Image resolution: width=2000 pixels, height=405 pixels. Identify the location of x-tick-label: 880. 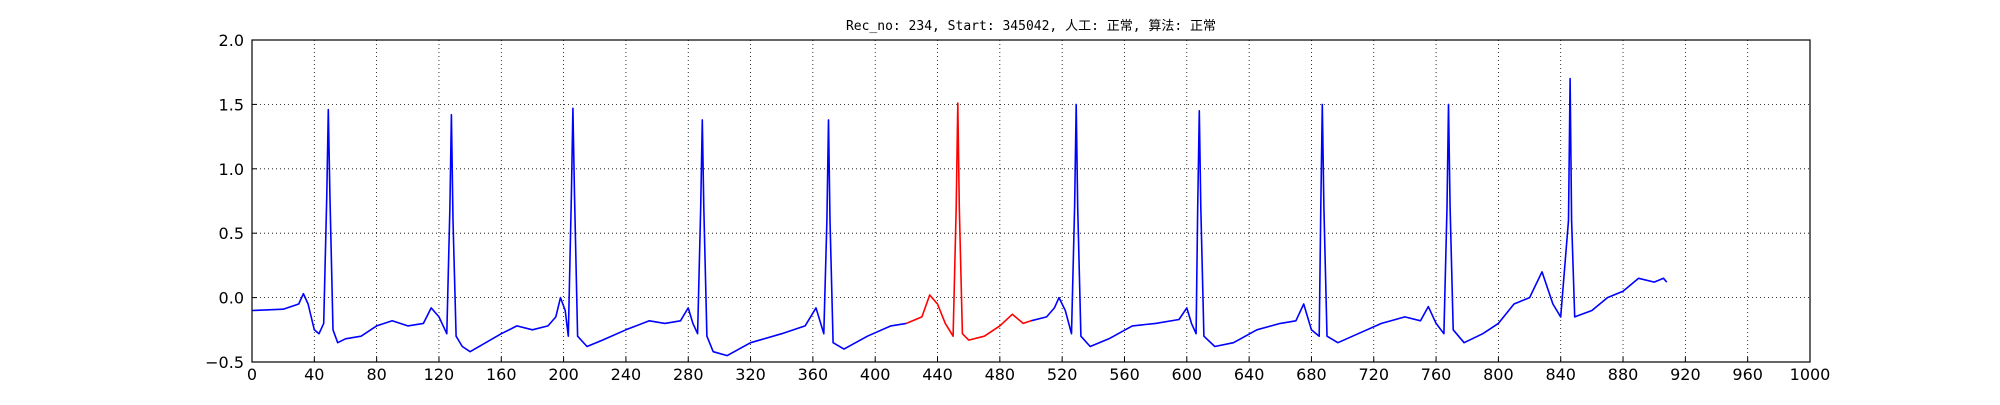
(1623, 374).